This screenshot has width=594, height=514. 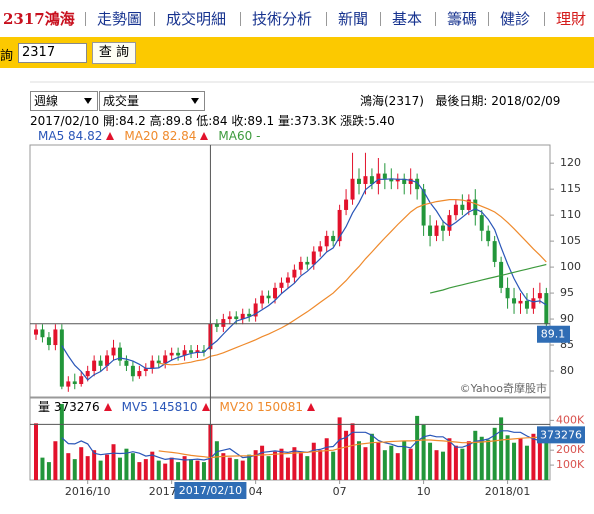 I want to click on y-tick-label: 120, so click(x=570, y=162).